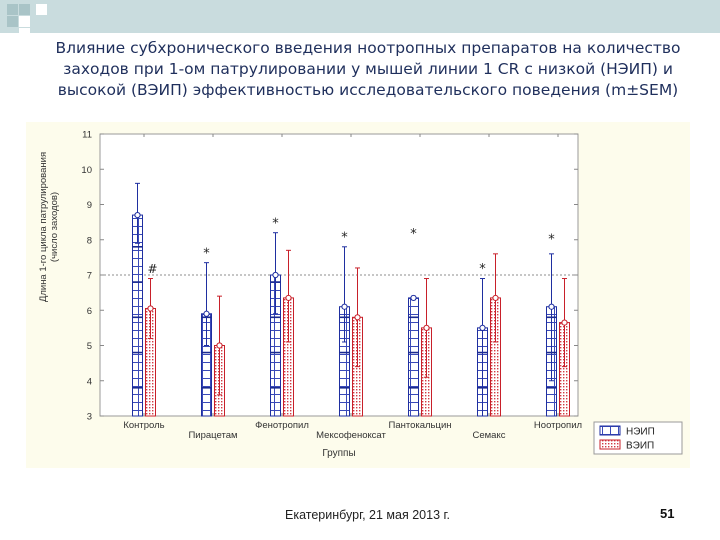  Describe the element at coordinates (338, 453) in the screenshot. I see `x-axis-title: Группы` at that location.